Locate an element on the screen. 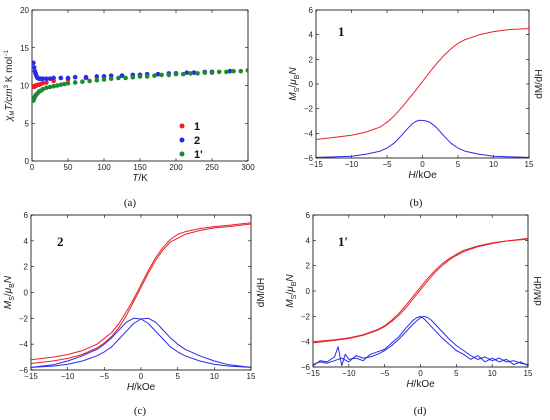  x-tick-label: 5 is located at coordinates (458, 164).